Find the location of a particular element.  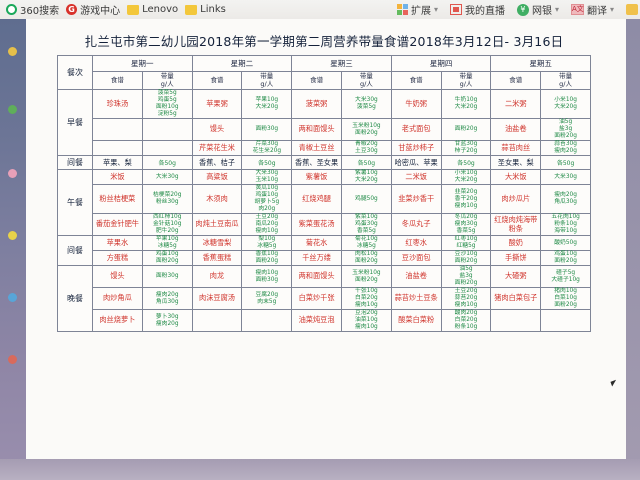

bookmark-360-search: 360搜索 is located at coordinates (32, 9).